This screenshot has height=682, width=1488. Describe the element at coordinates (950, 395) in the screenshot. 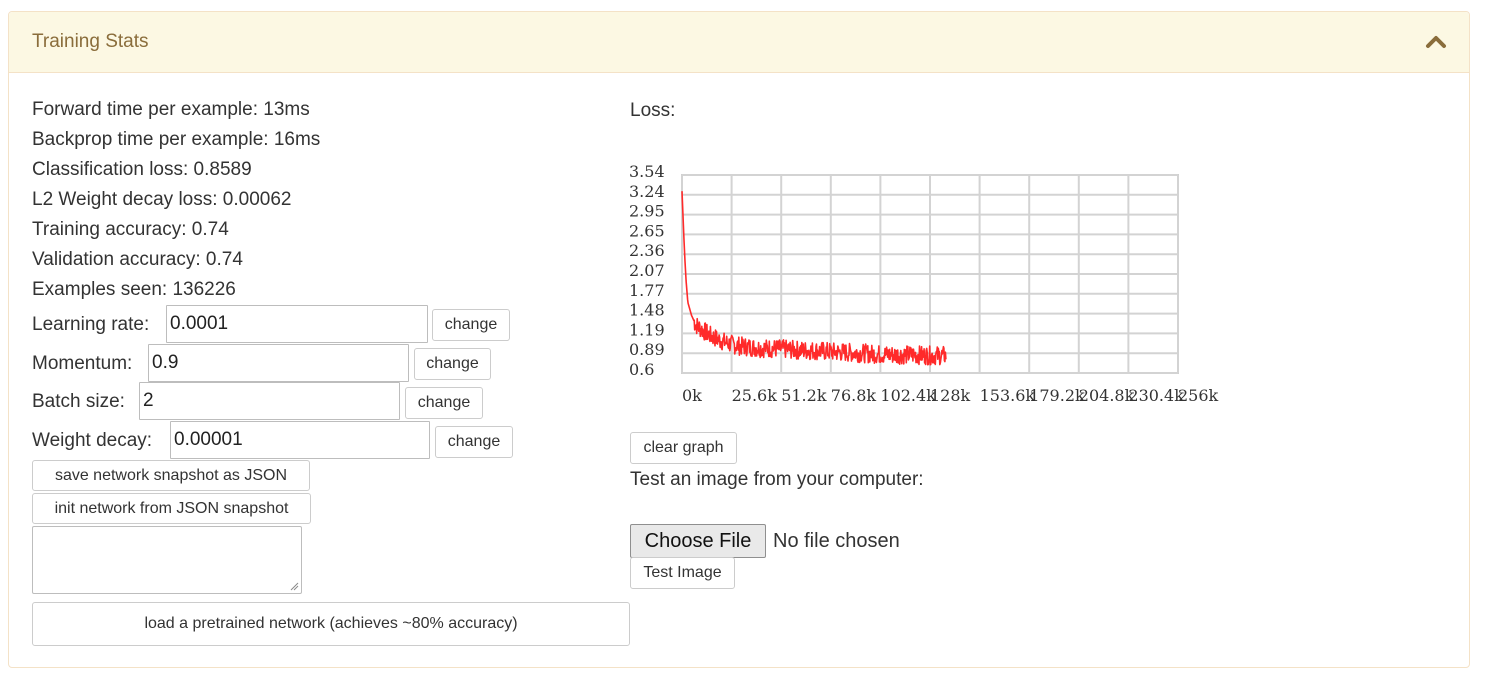

I see `x-tick-label: 128k` at that location.